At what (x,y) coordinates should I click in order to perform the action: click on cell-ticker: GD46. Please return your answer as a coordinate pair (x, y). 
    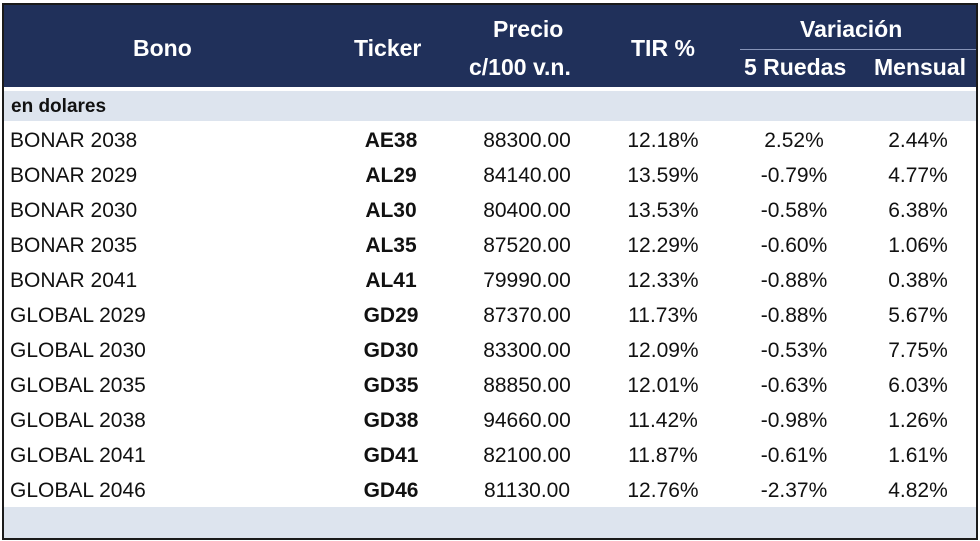
    Looking at the image, I should click on (391, 490).